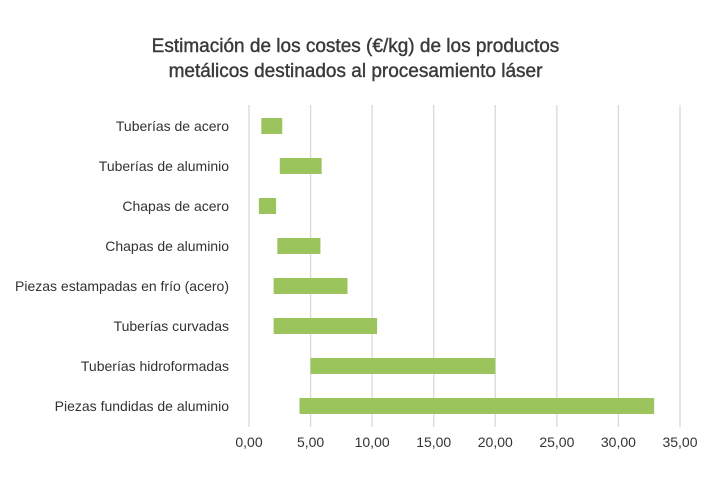 This screenshot has height=484, width=711. What do you see at coordinates (175, 206) in the screenshot?
I see `category-label: Chapas de acero` at bounding box center [175, 206].